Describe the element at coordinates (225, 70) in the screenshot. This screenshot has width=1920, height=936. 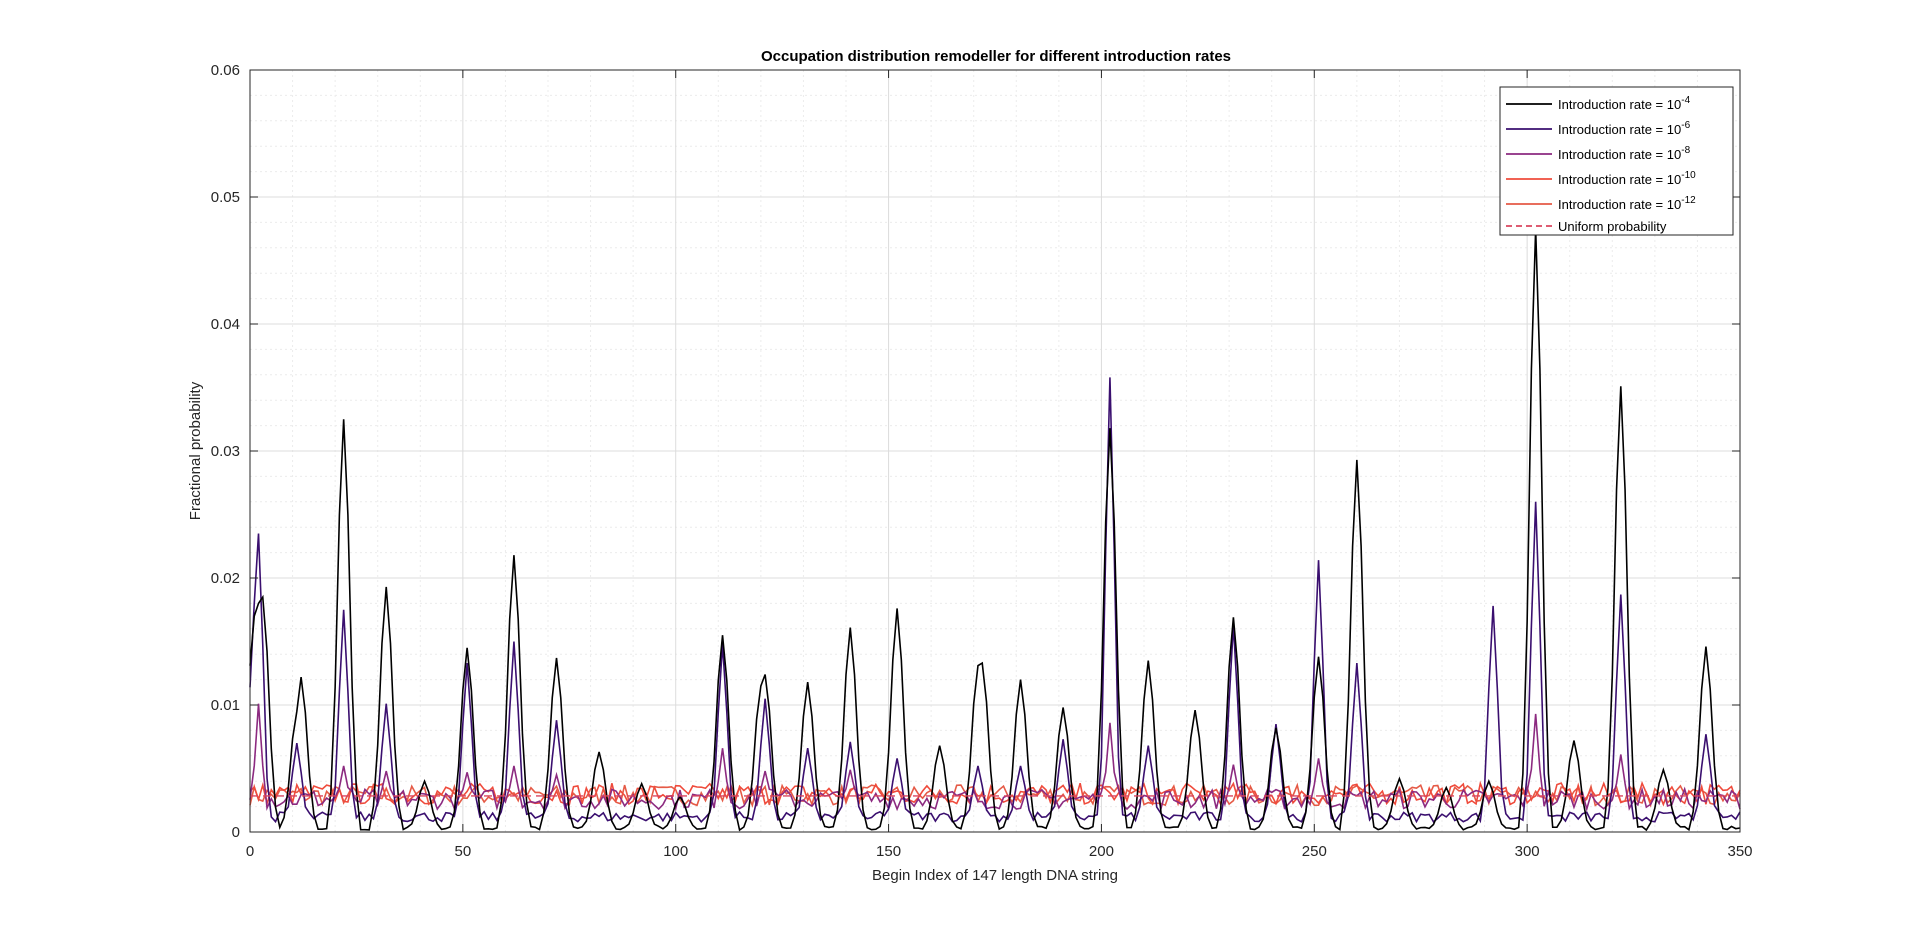
I see `y-tick-label: 0.06` at that location.